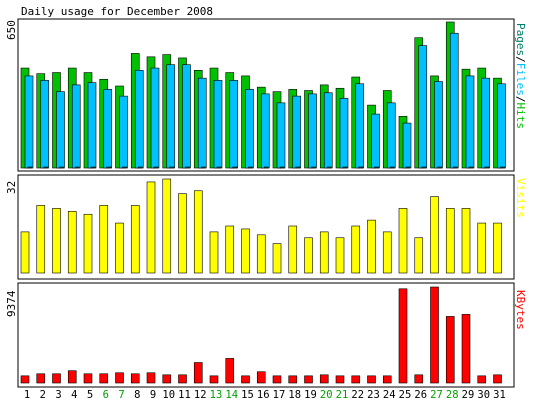 The height and width of the screenshot is (405, 533). What do you see at coordinates (43, 395) in the screenshot?
I see `day-label: 2` at bounding box center [43, 395].